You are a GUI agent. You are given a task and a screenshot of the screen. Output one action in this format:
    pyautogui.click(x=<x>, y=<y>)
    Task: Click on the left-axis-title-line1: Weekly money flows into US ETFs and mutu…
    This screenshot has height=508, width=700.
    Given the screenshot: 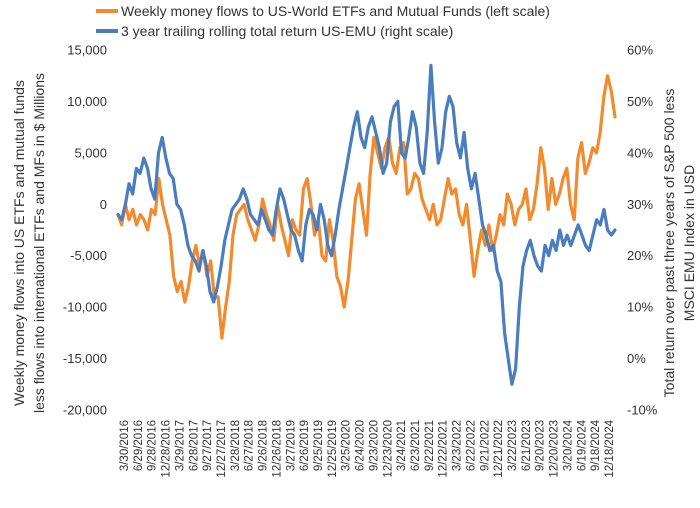 What is the action you would take?
    pyautogui.click(x=19, y=243)
    